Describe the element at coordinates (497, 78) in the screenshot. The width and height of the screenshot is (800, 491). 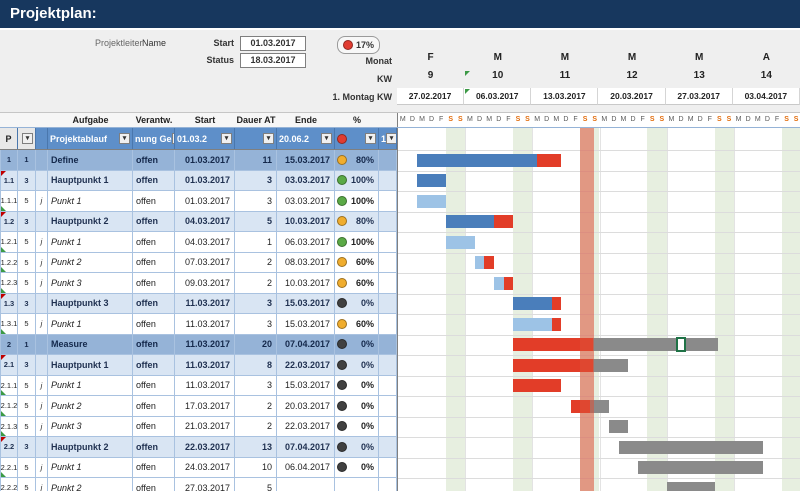
I see `kw-cell: 10` at that location.